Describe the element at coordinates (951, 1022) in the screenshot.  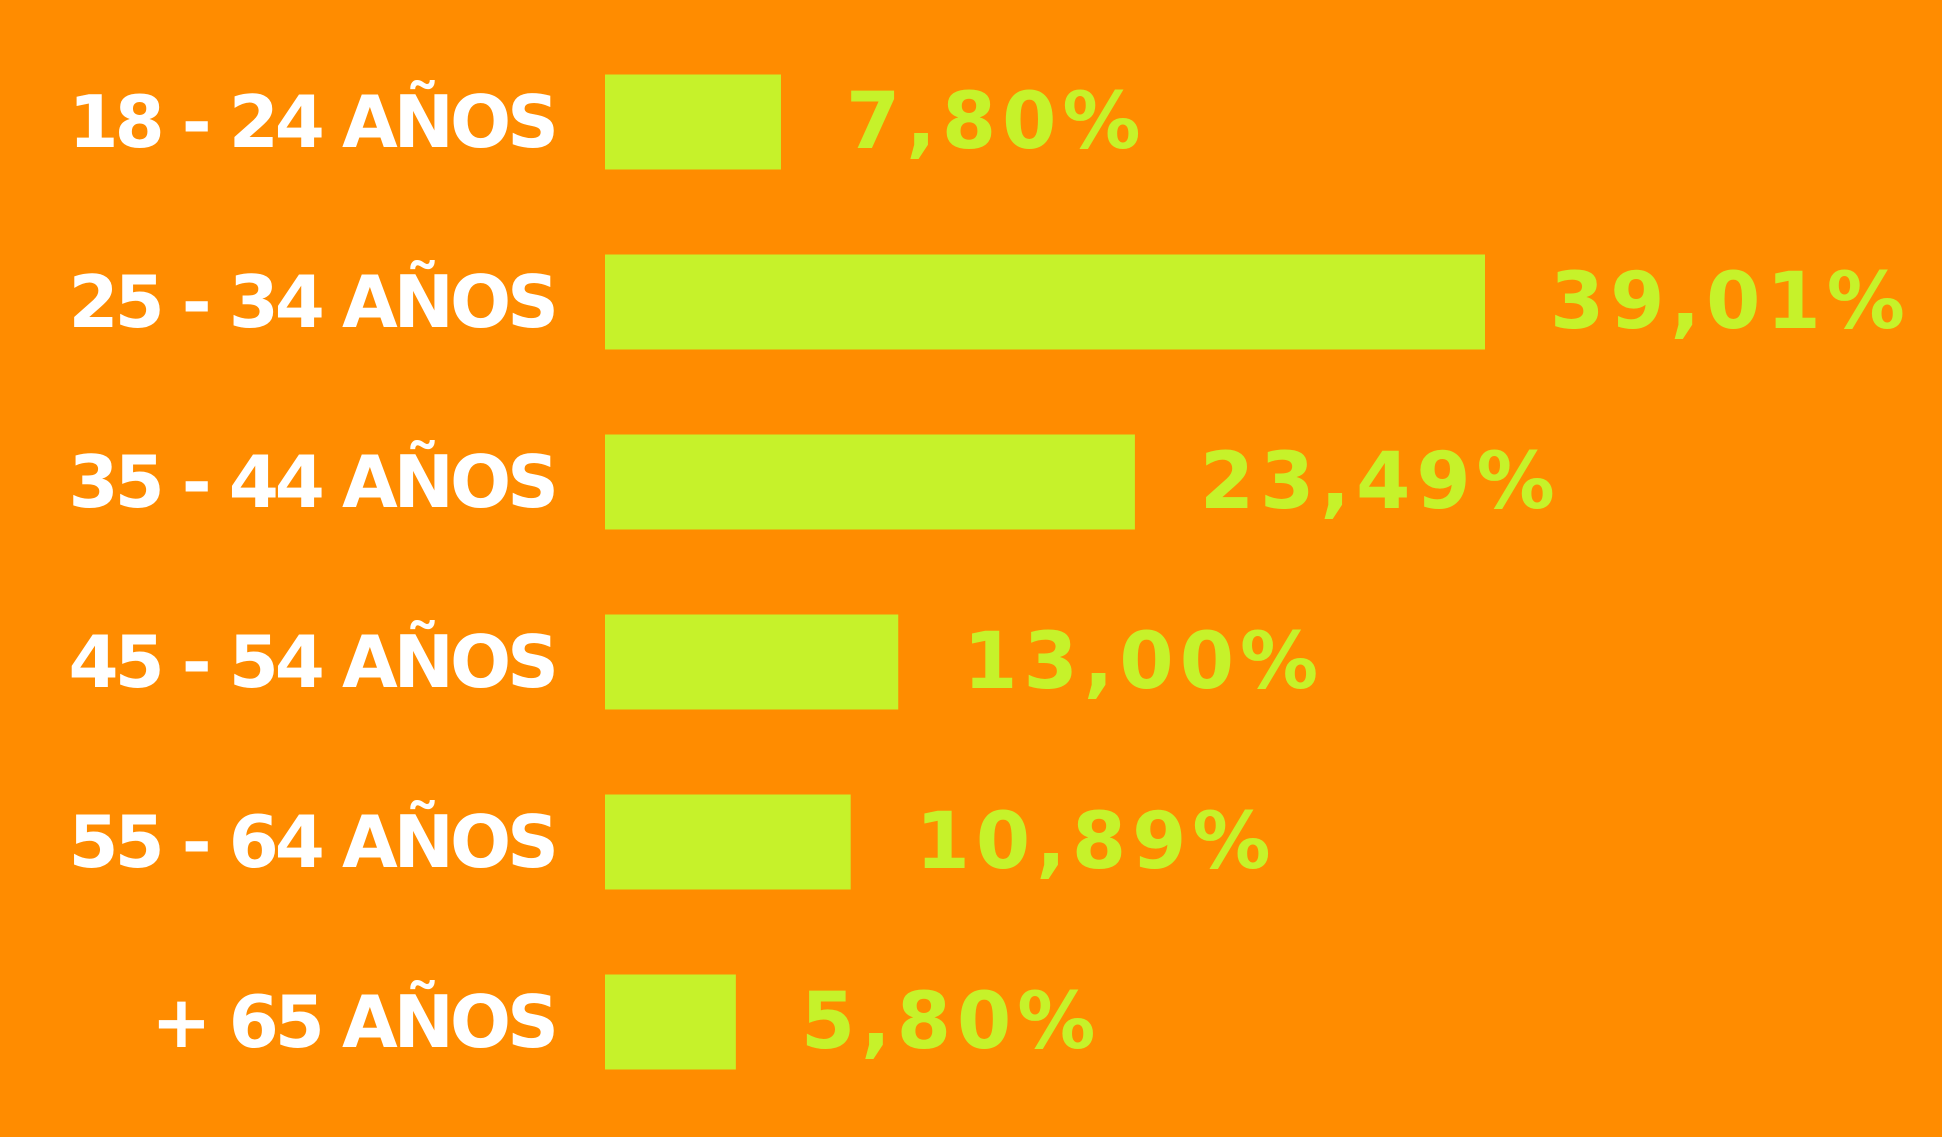
I see `value-label: 5,80%` at that location.